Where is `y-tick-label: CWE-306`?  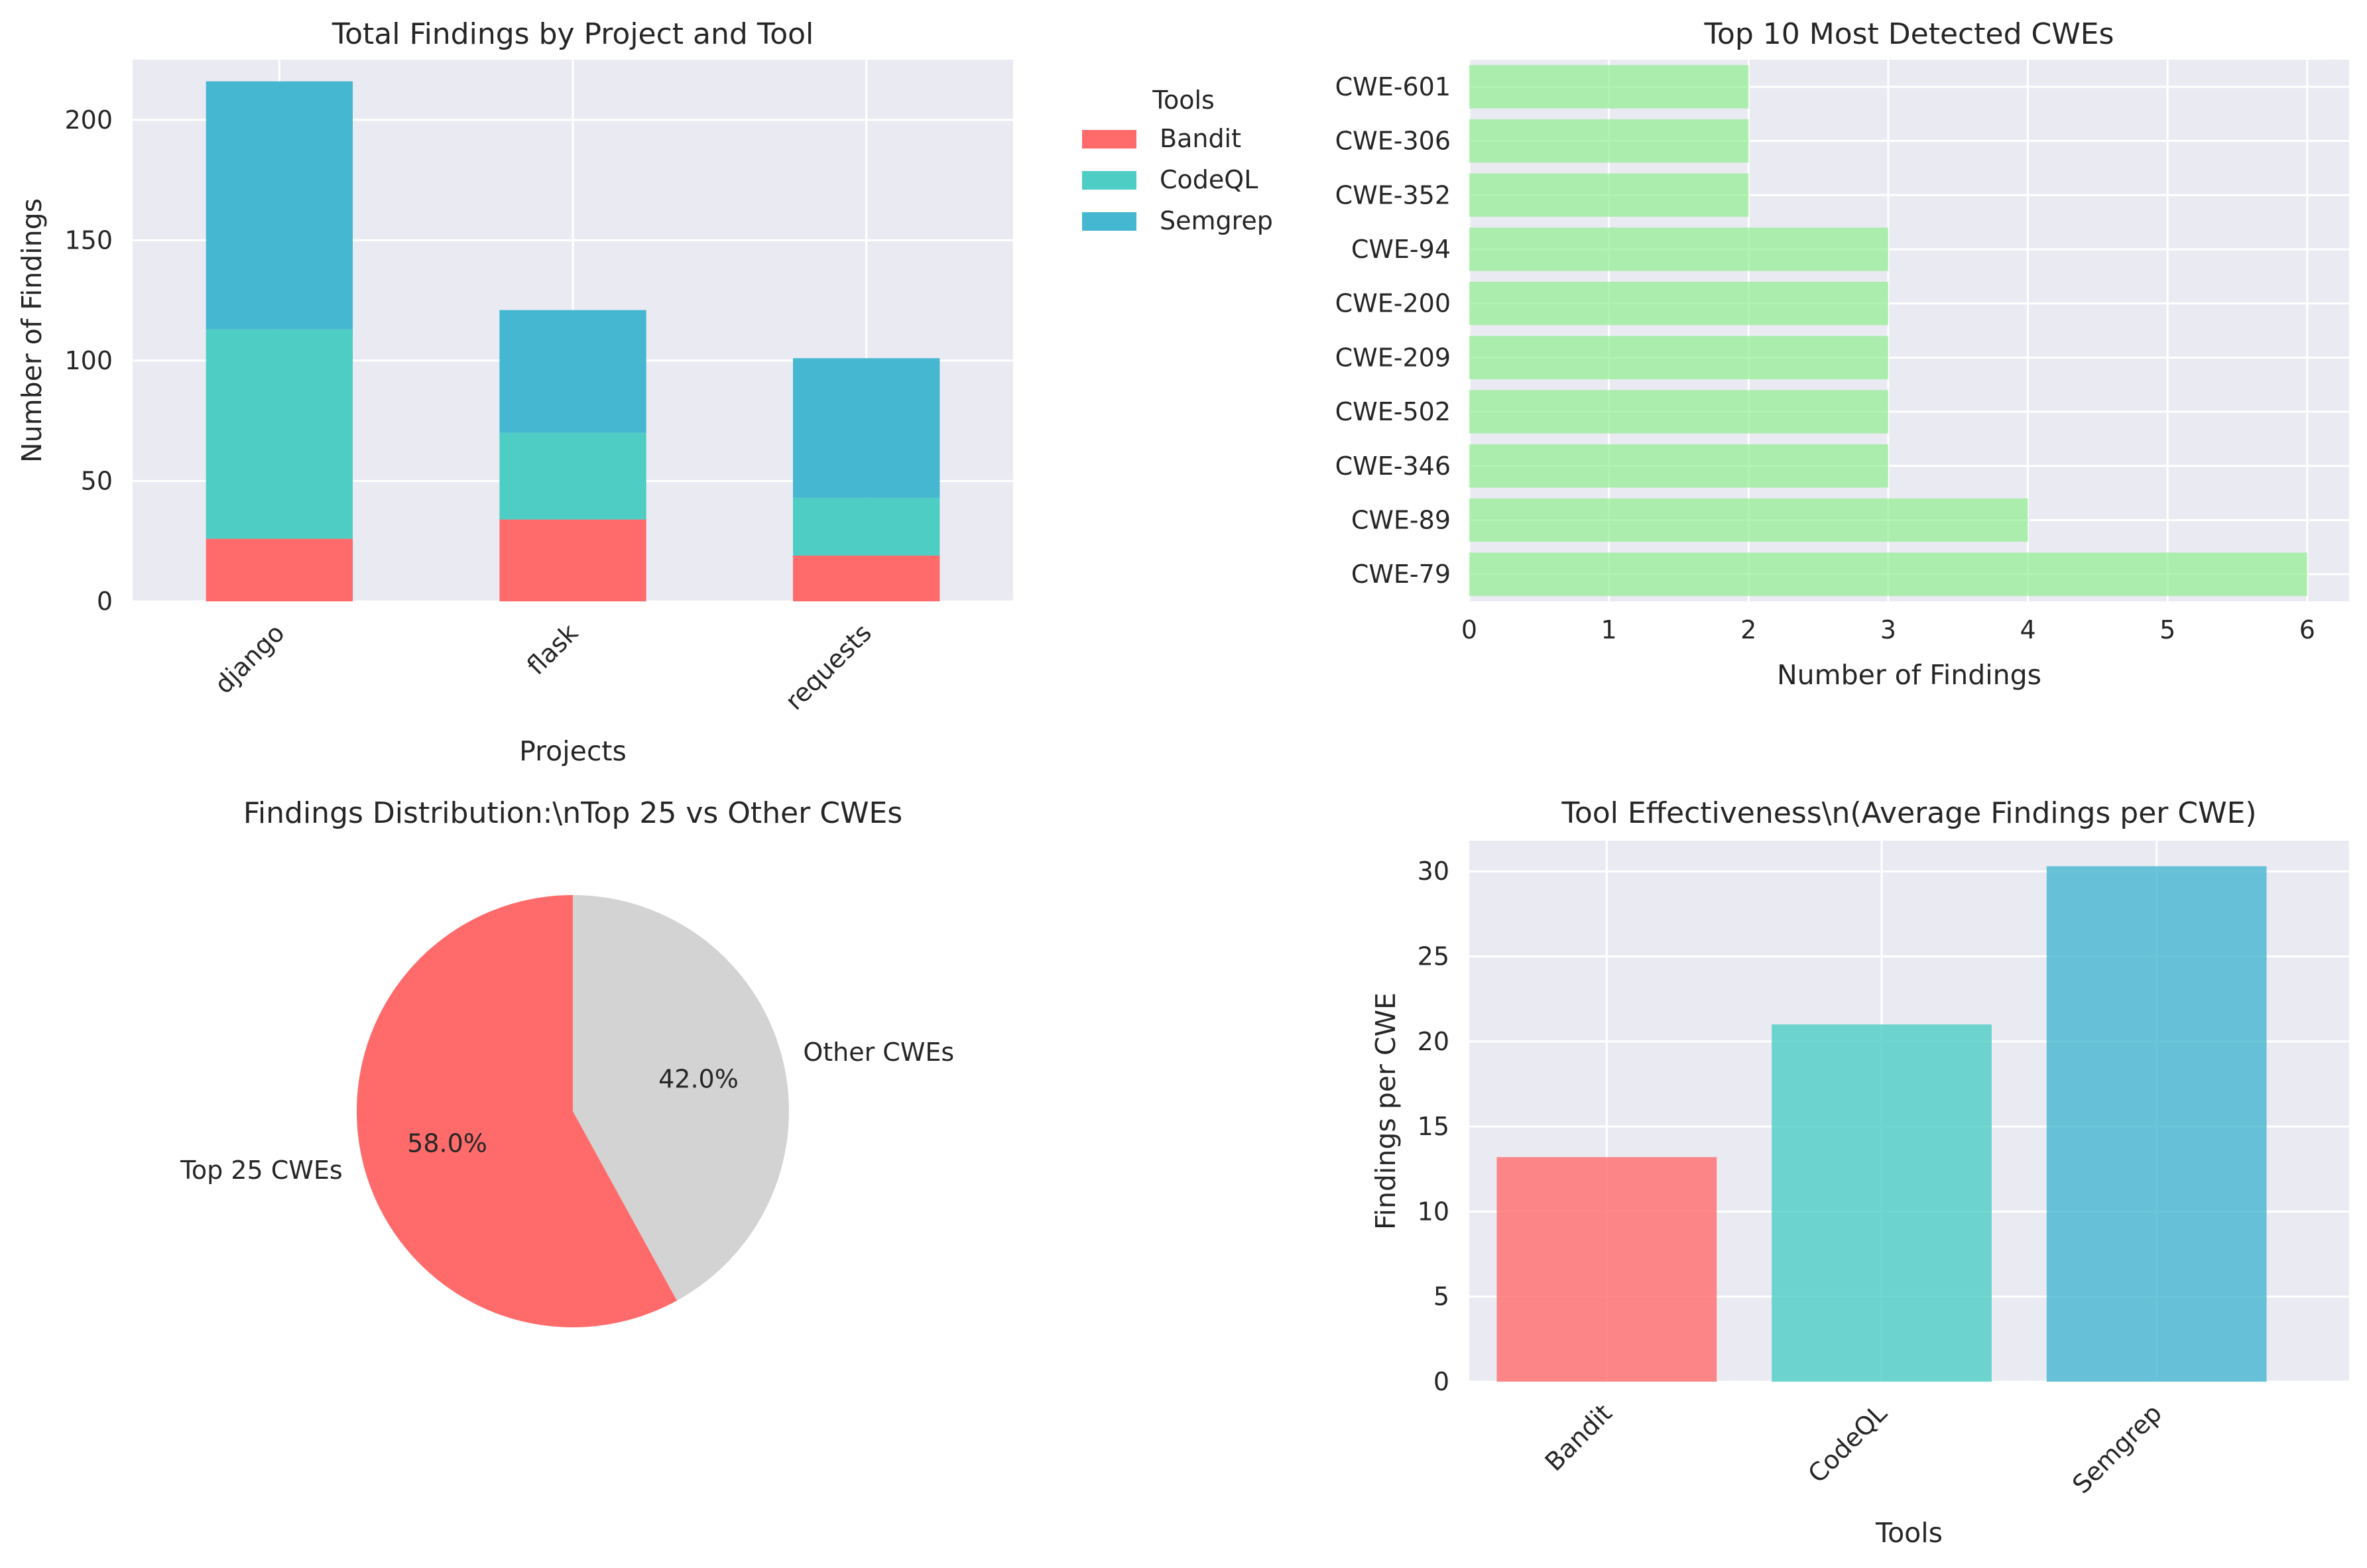 y-tick-label: CWE-306 is located at coordinates (1393, 141).